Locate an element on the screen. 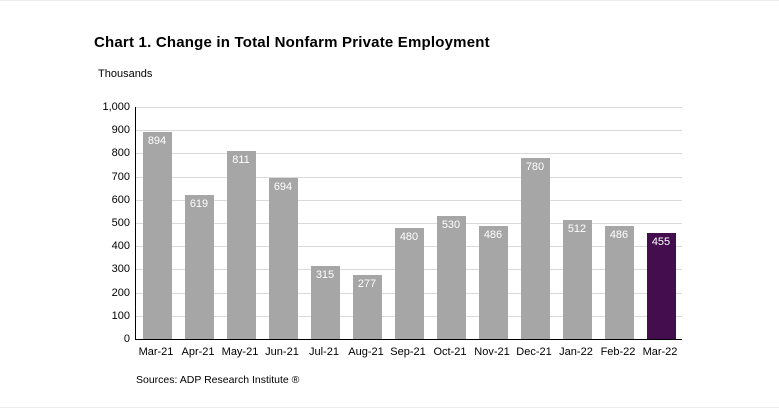 The height and width of the screenshot is (408, 779). bar-mar-21: 894 is located at coordinates (157, 235).